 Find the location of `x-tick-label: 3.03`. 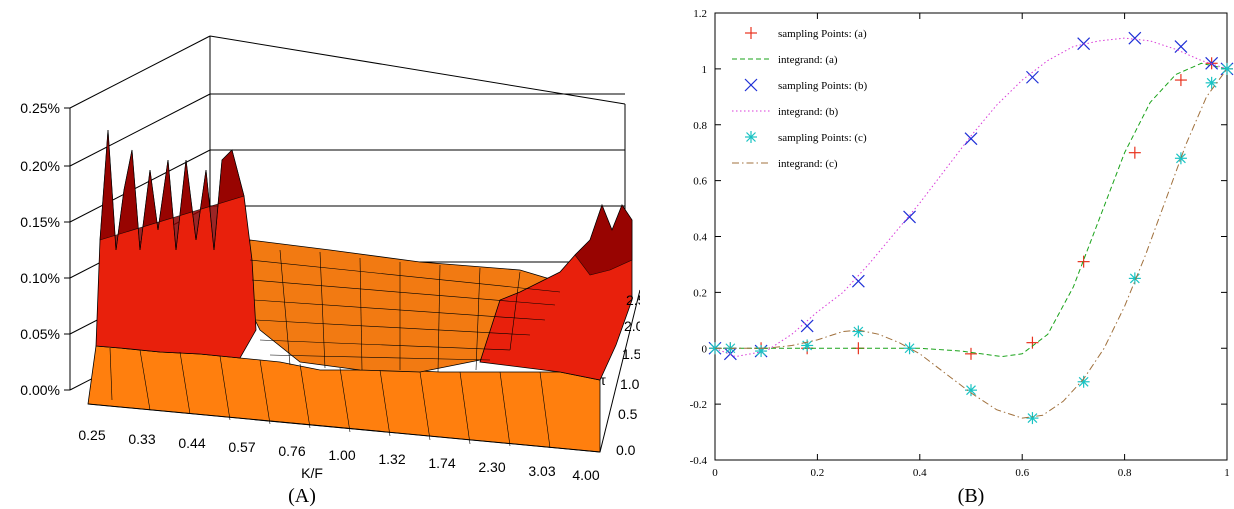

x-tick-label: 3.03 is located at coordinates (541, 471).